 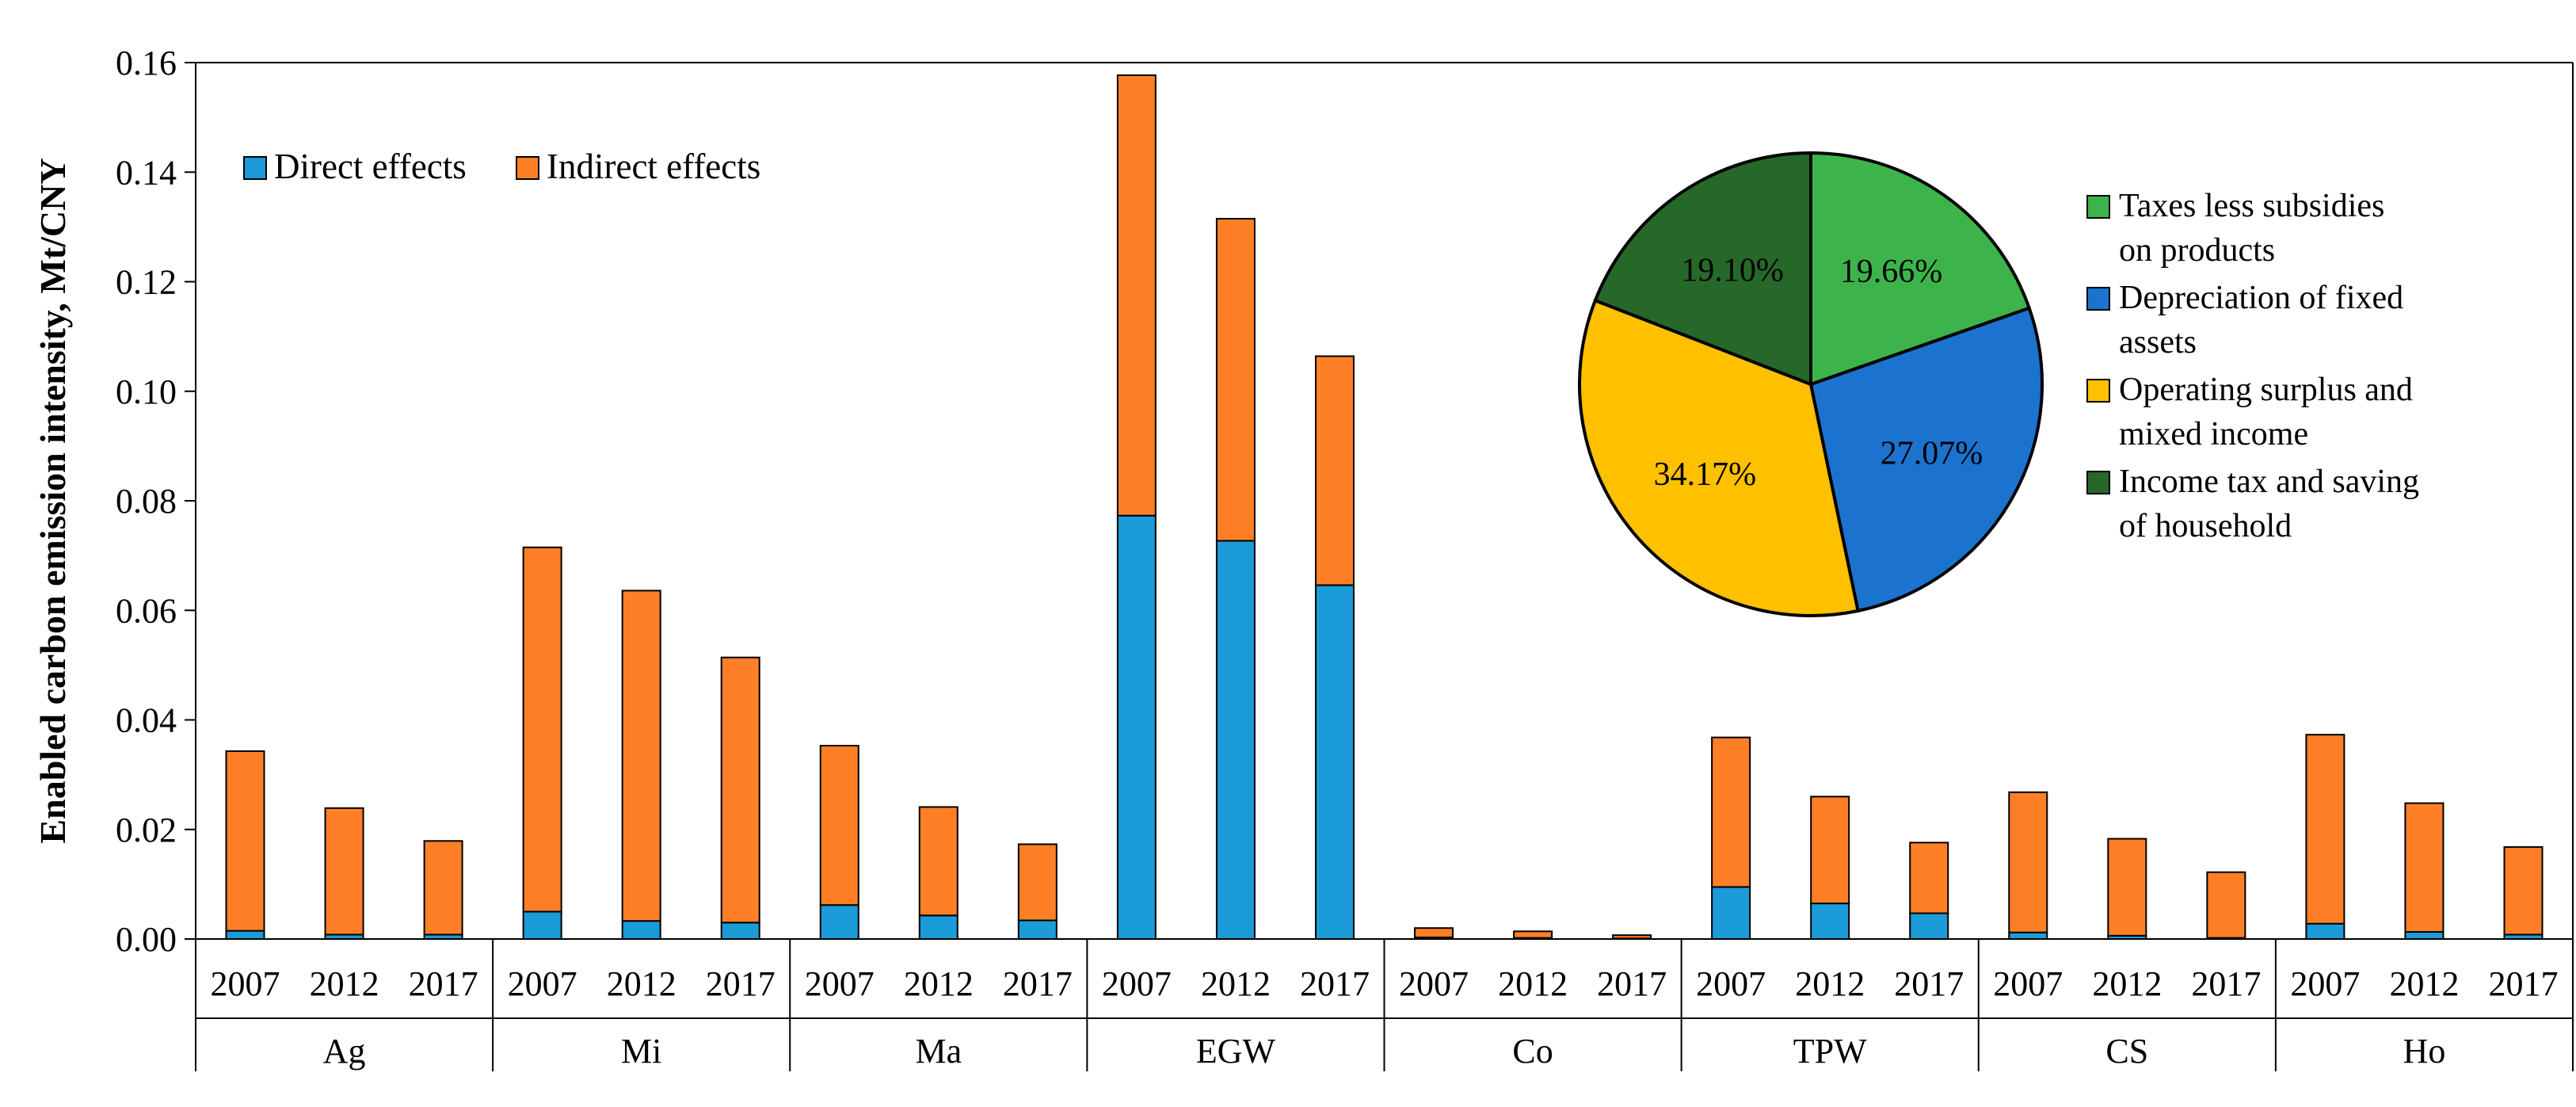 I want to click on bar-indirect-CS-2017, so click(x=2226, y=905).